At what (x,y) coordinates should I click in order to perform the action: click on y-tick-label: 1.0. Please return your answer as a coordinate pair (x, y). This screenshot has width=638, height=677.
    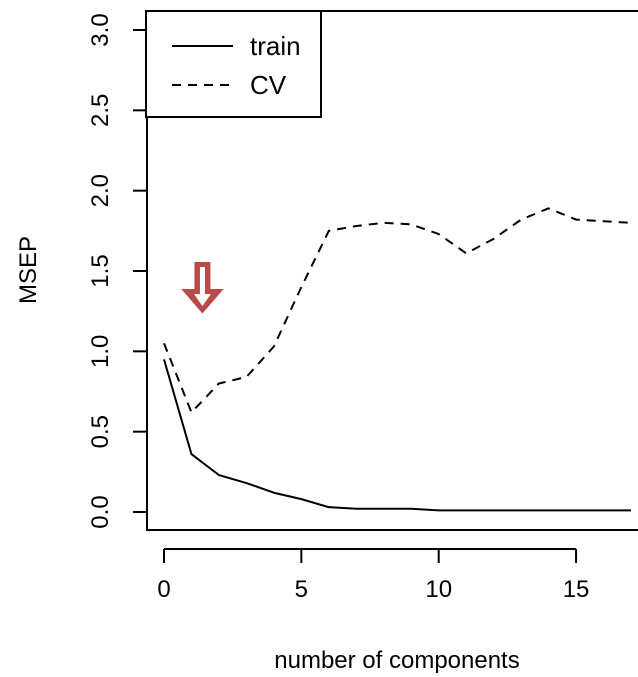
    Looking at the image, I should click on (100, 351).